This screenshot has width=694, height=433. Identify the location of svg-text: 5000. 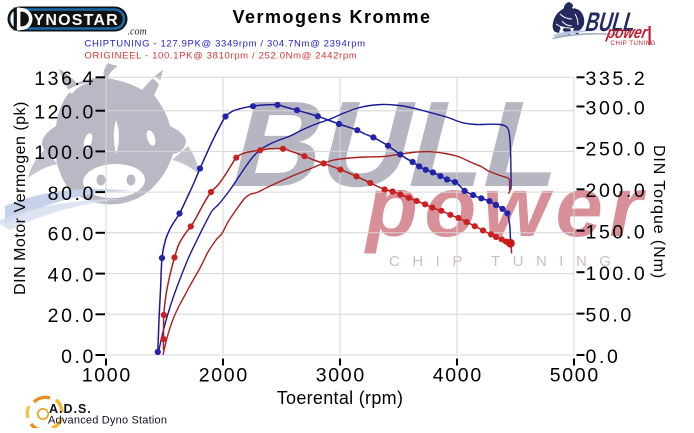
(575, 376).